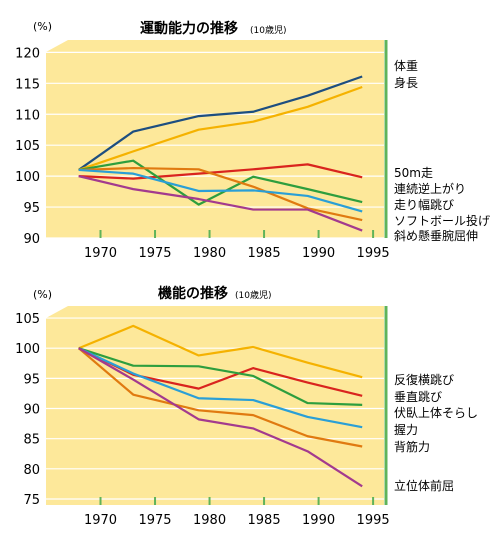 Image resolution: width=502 pixels, height=533 pixels. Describe the element at coordinates (27, 84) in the screenshot. I see `chart1-ytick-label: 115` at that location.